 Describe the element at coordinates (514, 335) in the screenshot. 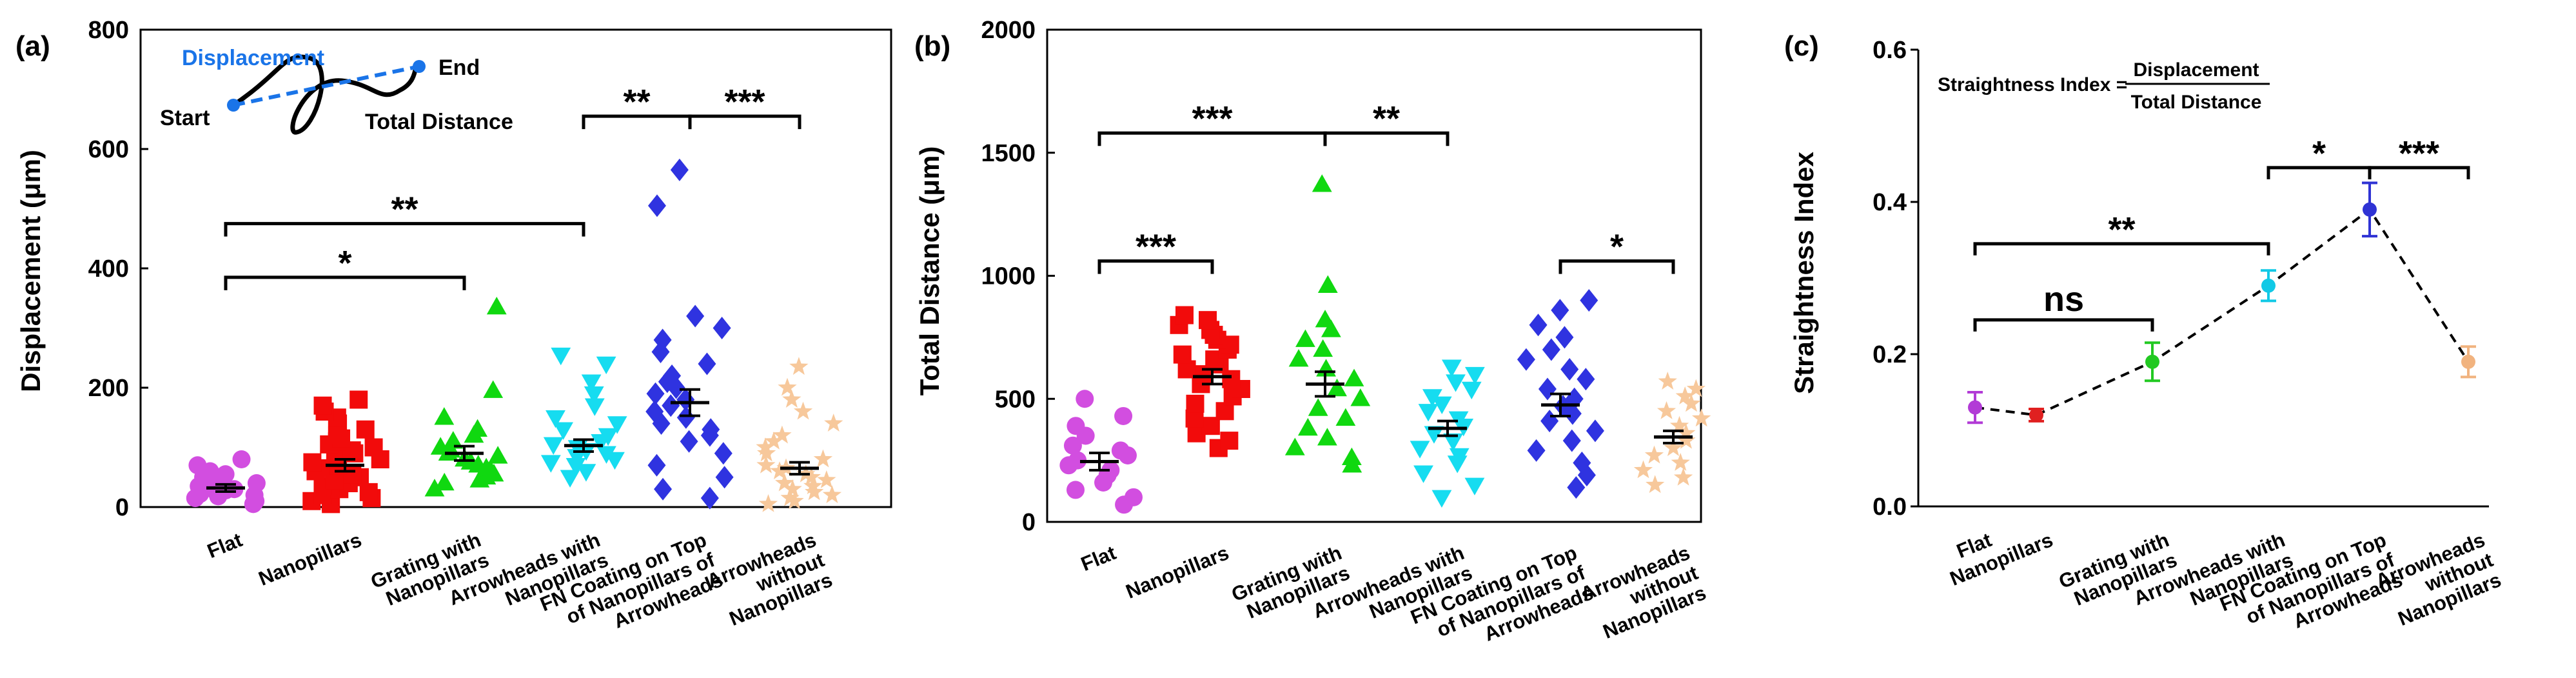

I see `panel-a-points` at that location.